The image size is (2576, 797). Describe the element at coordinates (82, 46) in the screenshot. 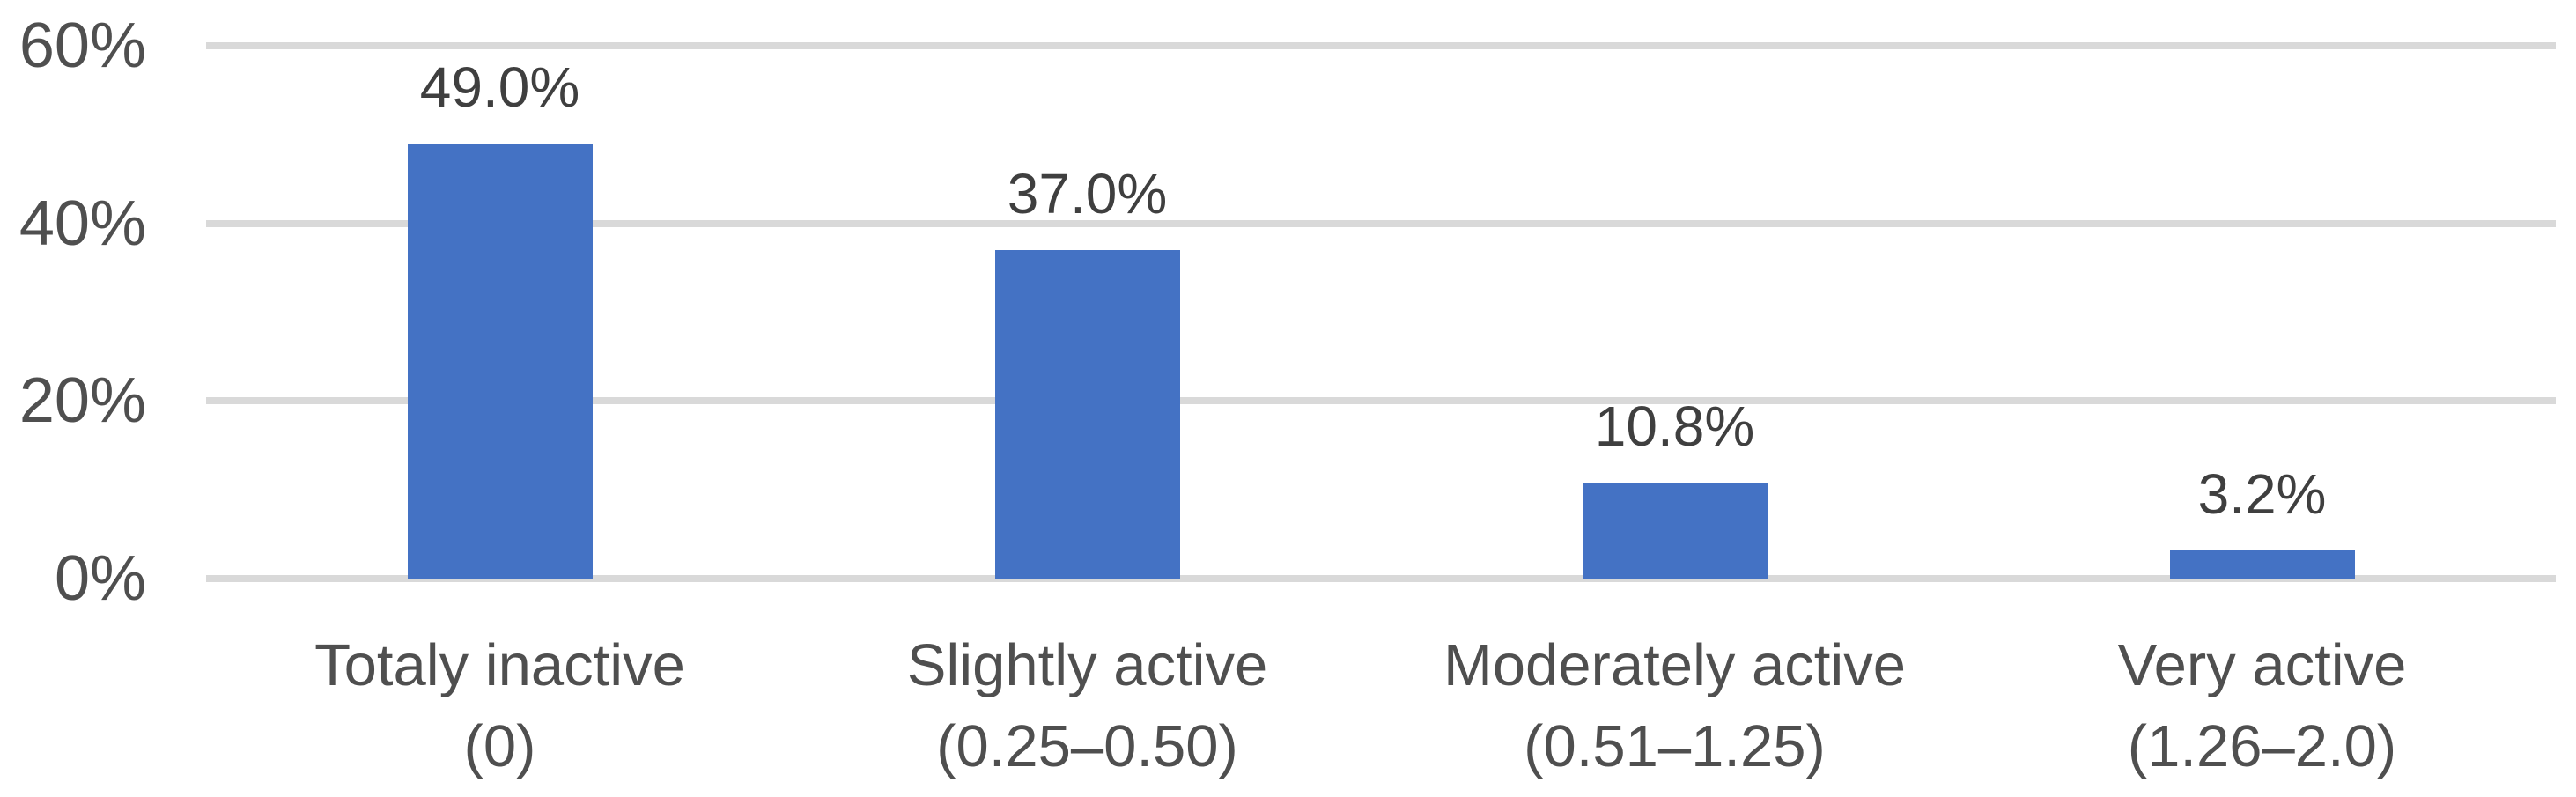

I see `y-tick-60: 60%` at that location.